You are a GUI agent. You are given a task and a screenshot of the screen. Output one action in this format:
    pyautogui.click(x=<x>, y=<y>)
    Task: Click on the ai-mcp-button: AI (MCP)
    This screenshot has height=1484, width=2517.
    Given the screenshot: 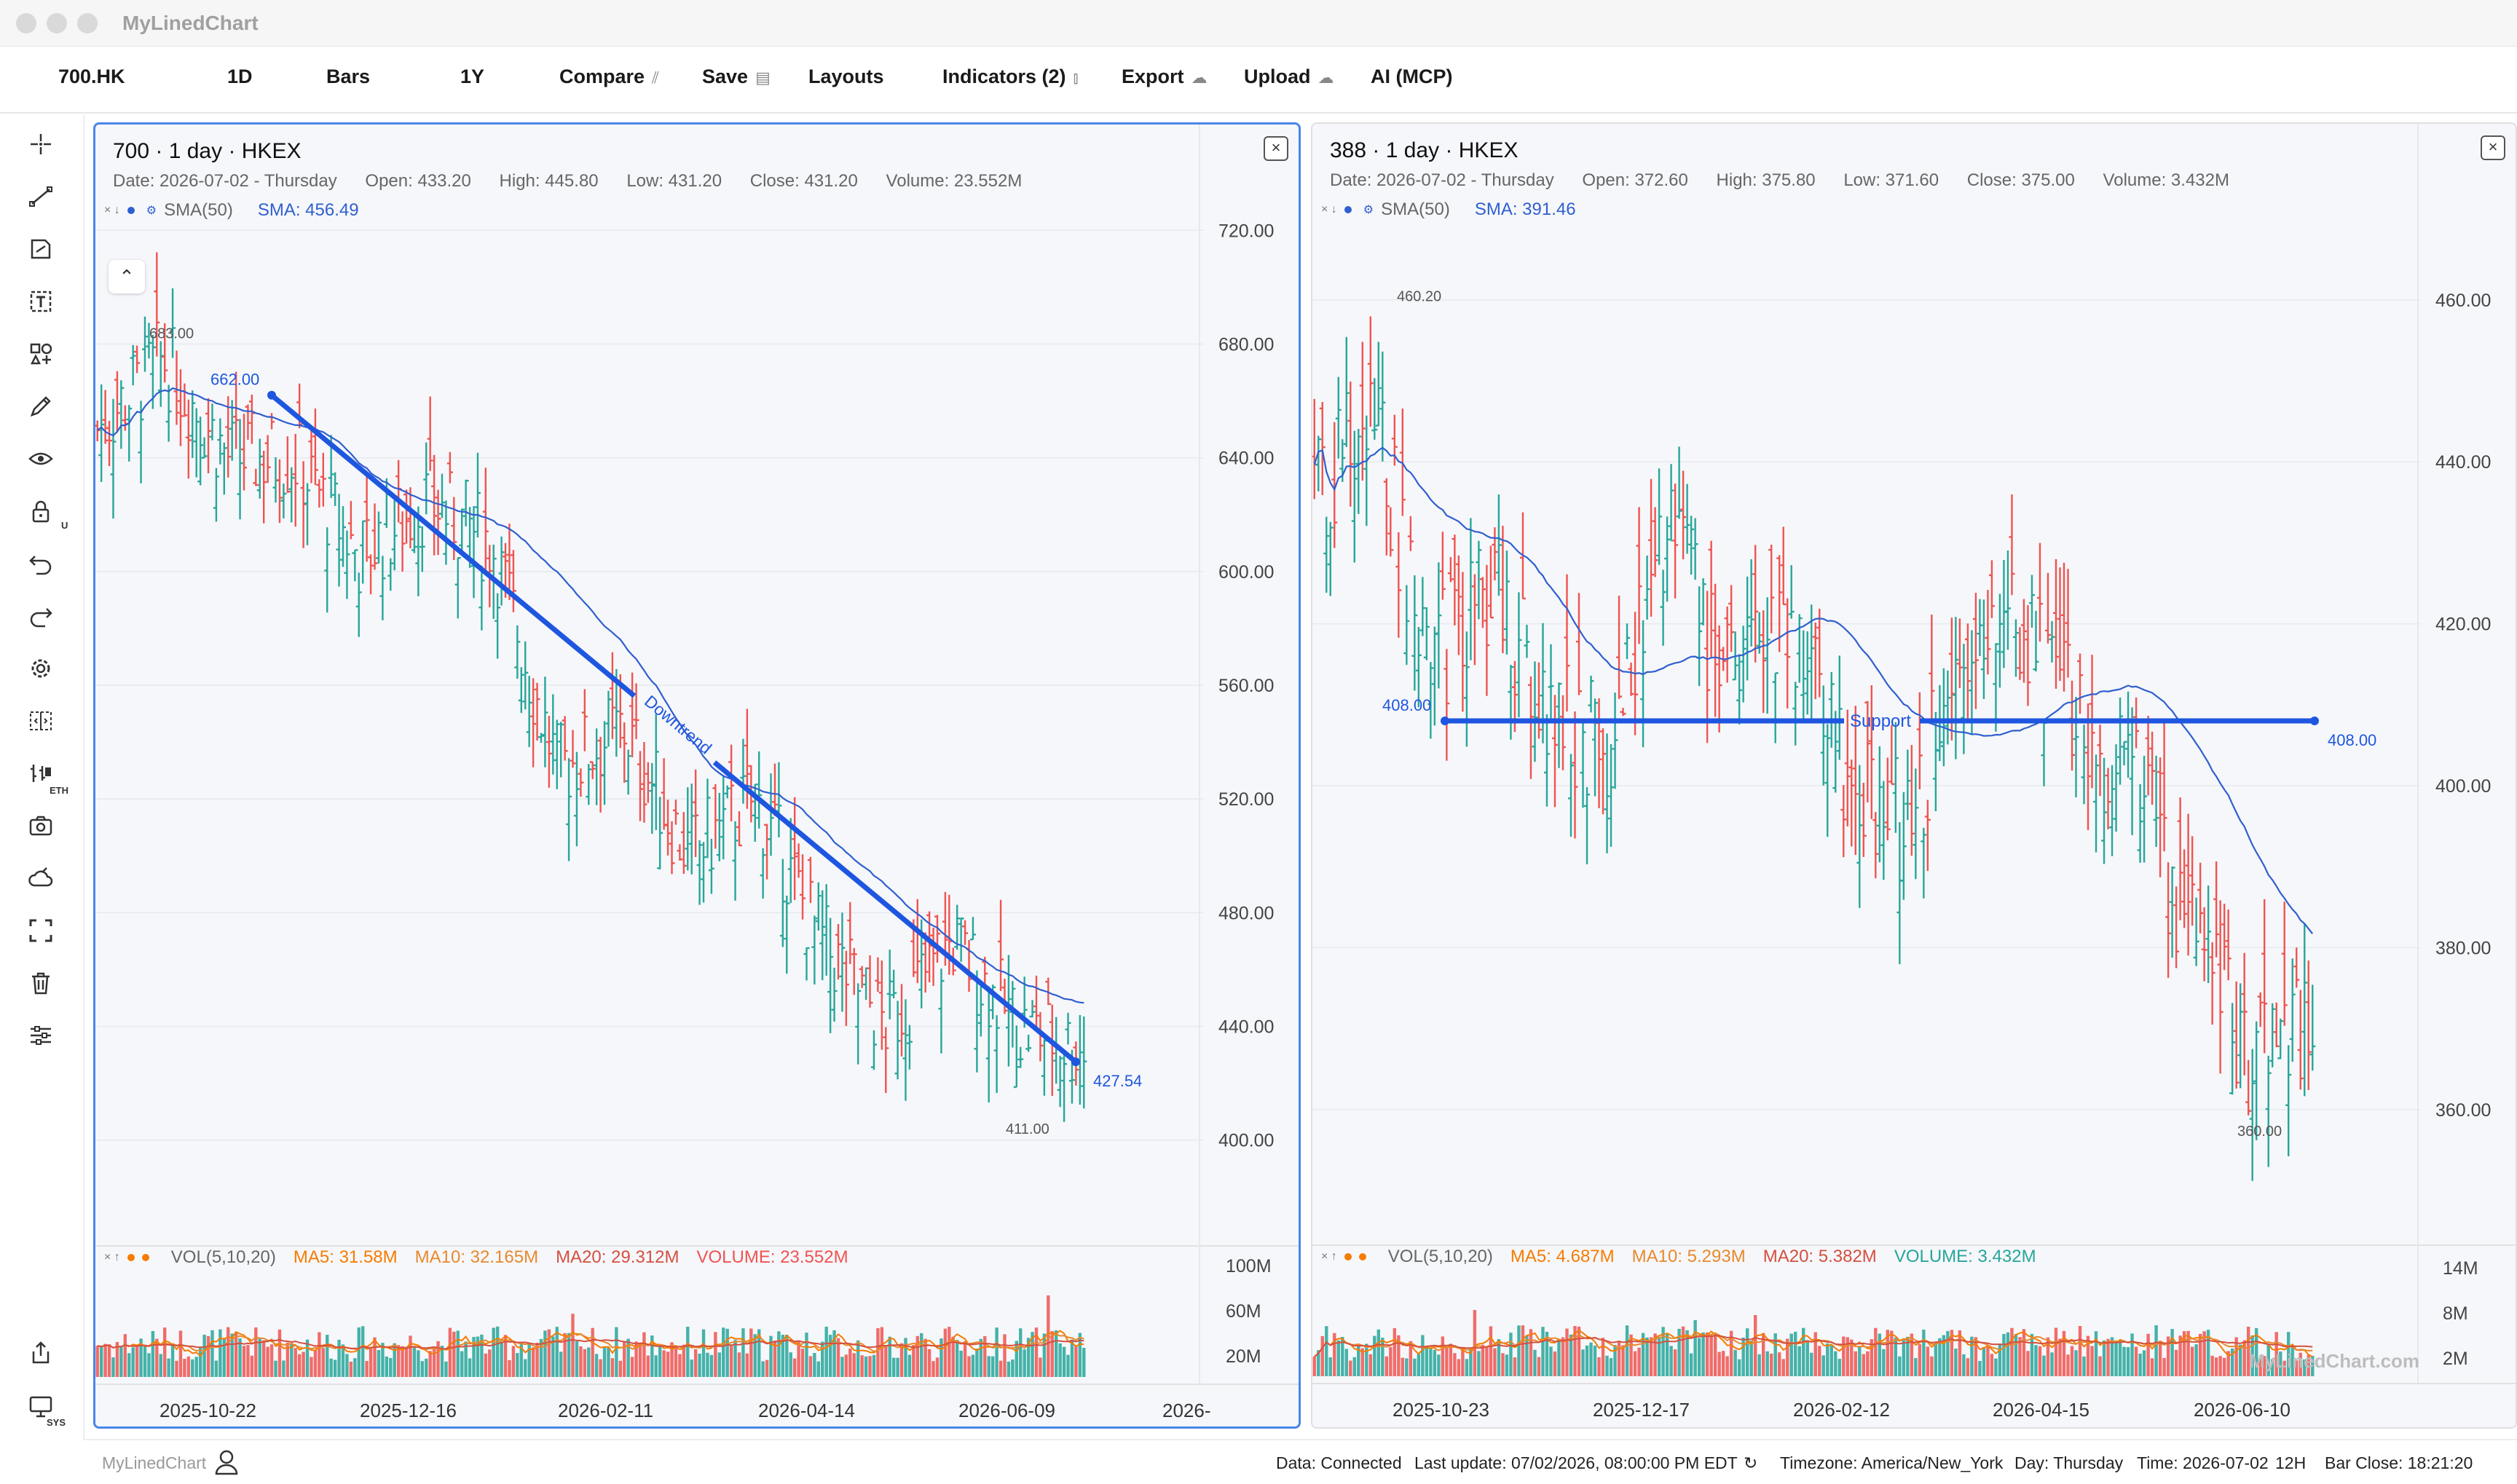 What is the action you would take?
    pyautogui.click(x=1412, y=77)
    